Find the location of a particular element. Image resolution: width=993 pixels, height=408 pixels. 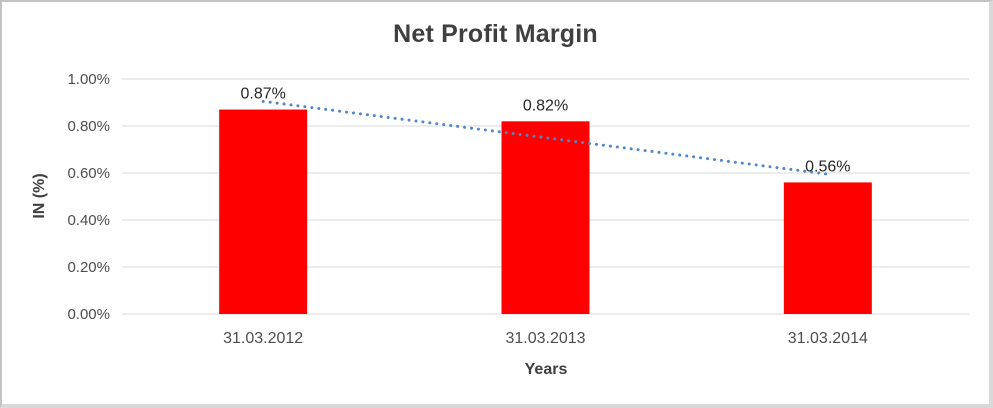

chart-title: Net Profit Margin is located at coordinates (495, 34).